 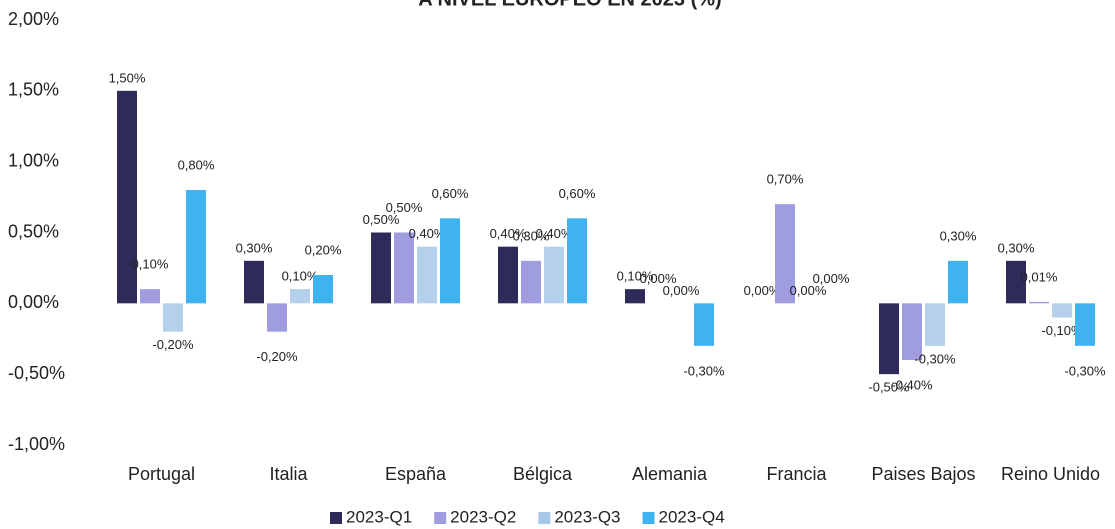 I want to click on data-label: 0,80%, so click(x=196, y=164).